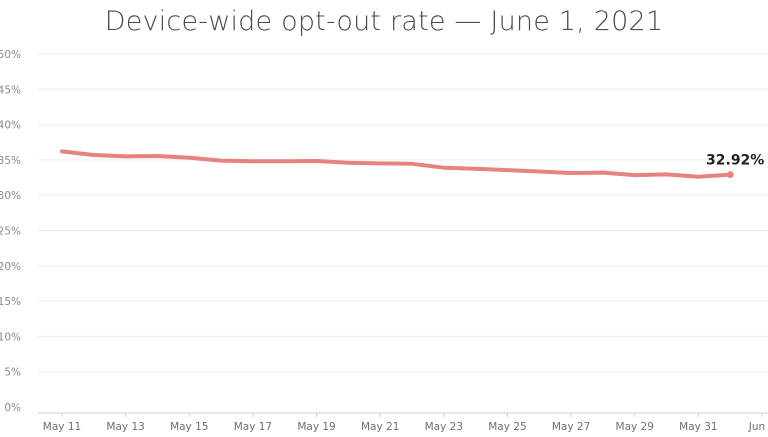 The image size is (768, 437). I want to click on x-tick-label: May 29, so click(635, 427).